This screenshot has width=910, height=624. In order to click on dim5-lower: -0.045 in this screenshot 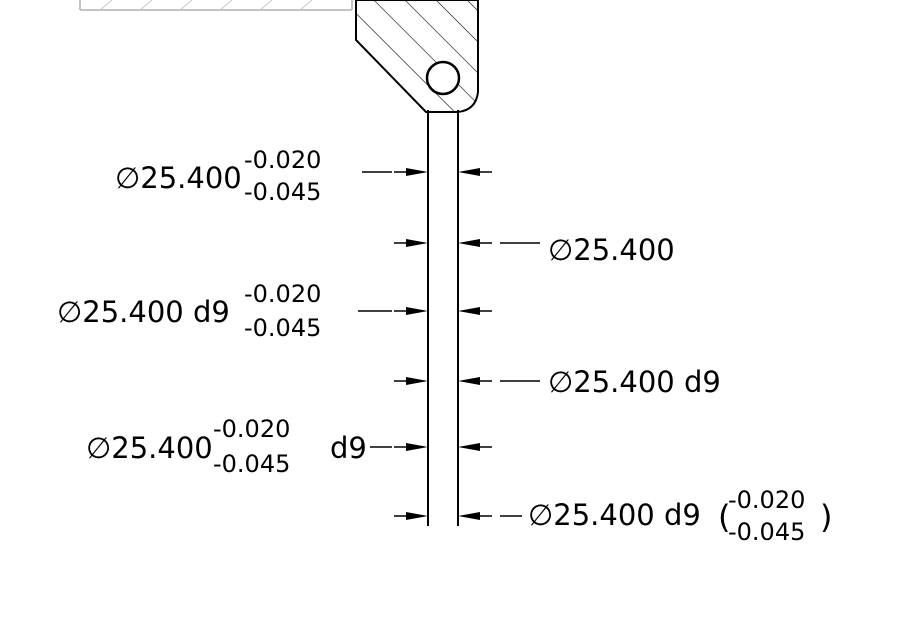, I will do `click(251, 464)`.